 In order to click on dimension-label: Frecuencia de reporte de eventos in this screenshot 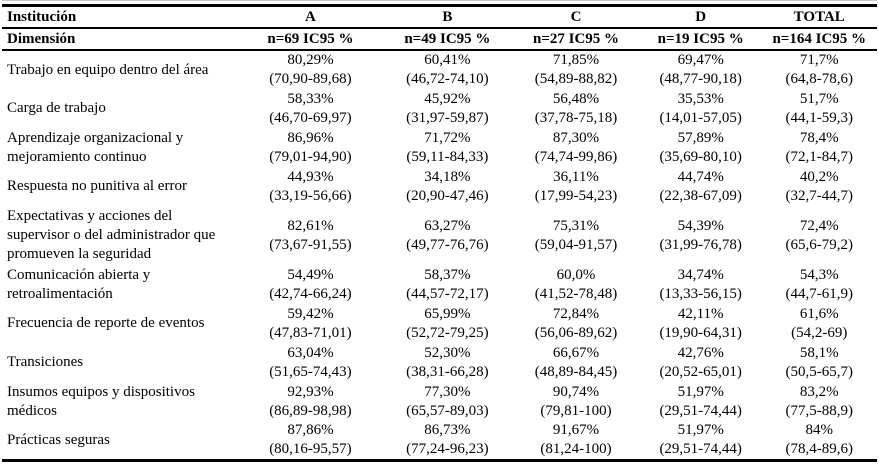, I will do `click(106, 323)`.